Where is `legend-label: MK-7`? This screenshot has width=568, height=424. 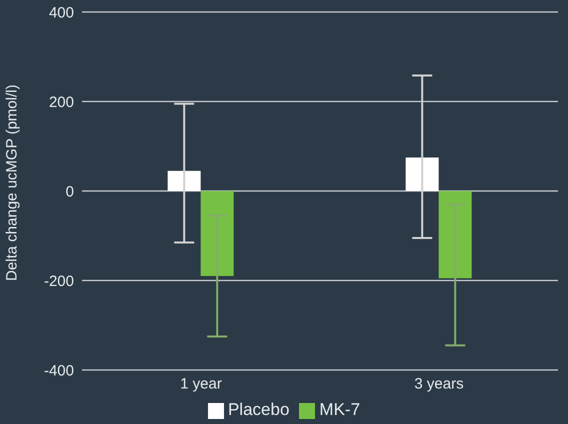
legend-label: MK-7 is located at coordinates (339, 409).